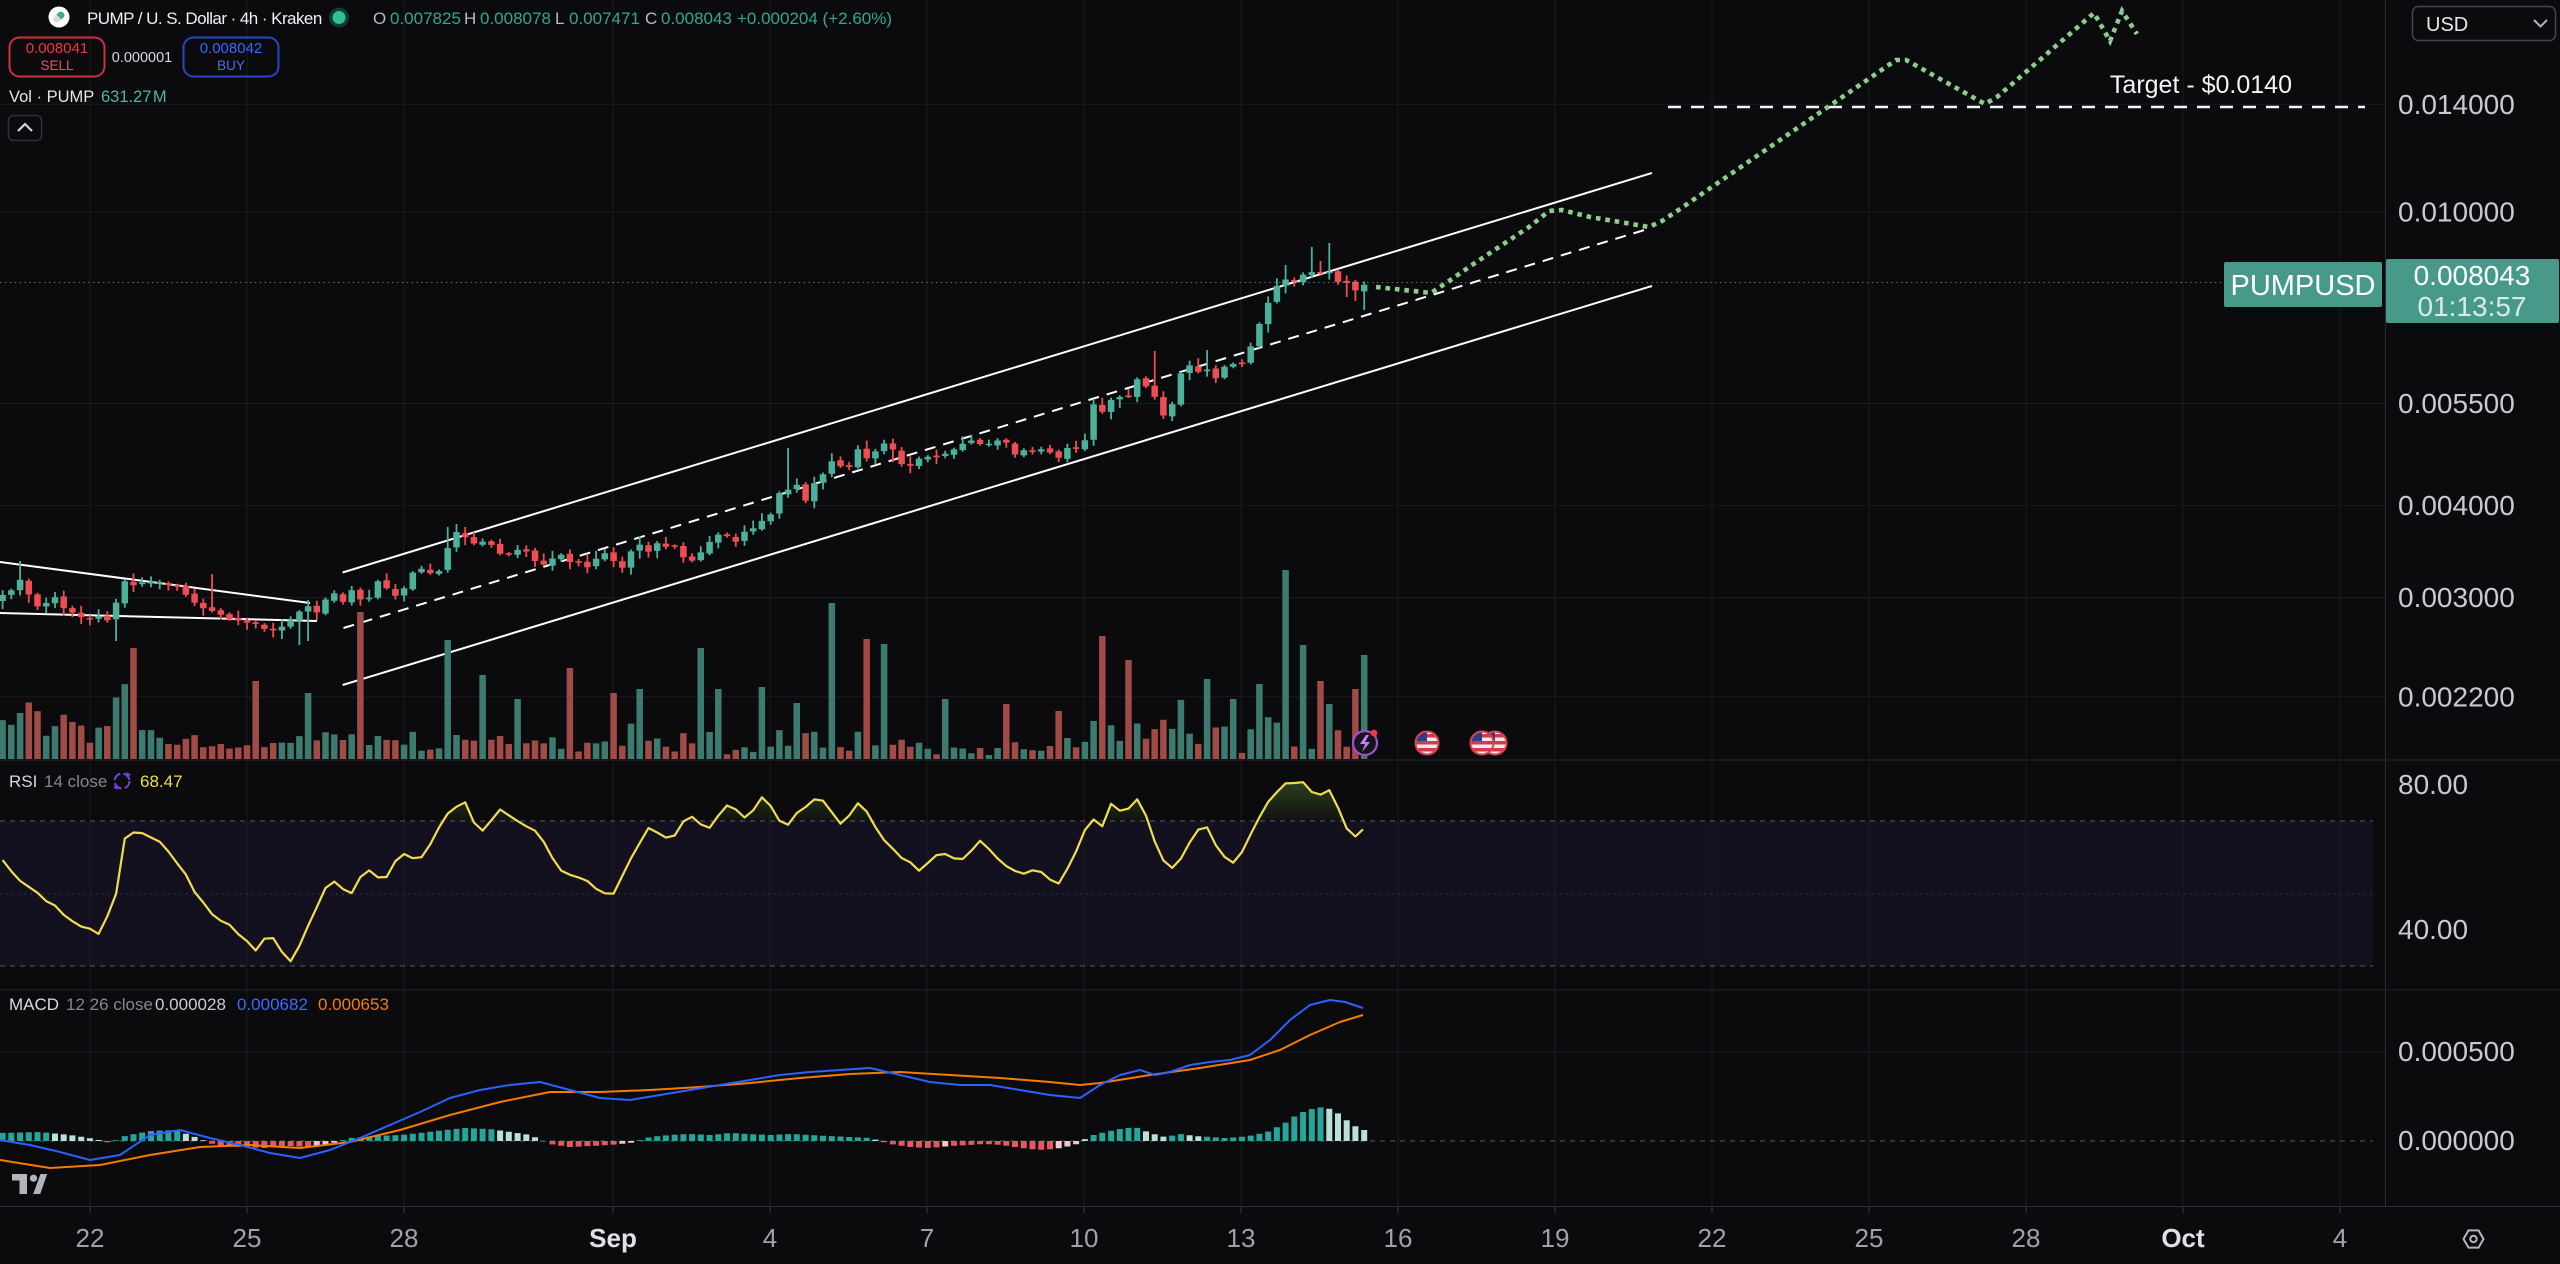  I want to click on svg-text:PUMP / U. S. Dollar · 4h · Kra: PUMP / U. S. Dollar · 4h · Kraken, so click(204, 18).